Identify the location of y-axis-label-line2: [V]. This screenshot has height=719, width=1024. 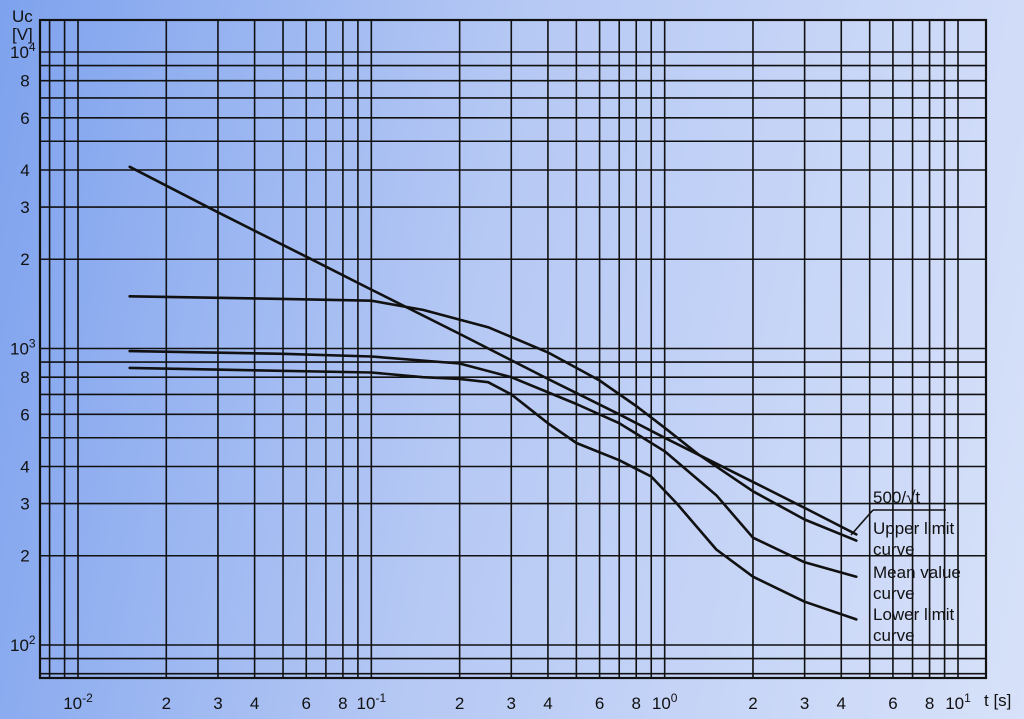
(22, 34).